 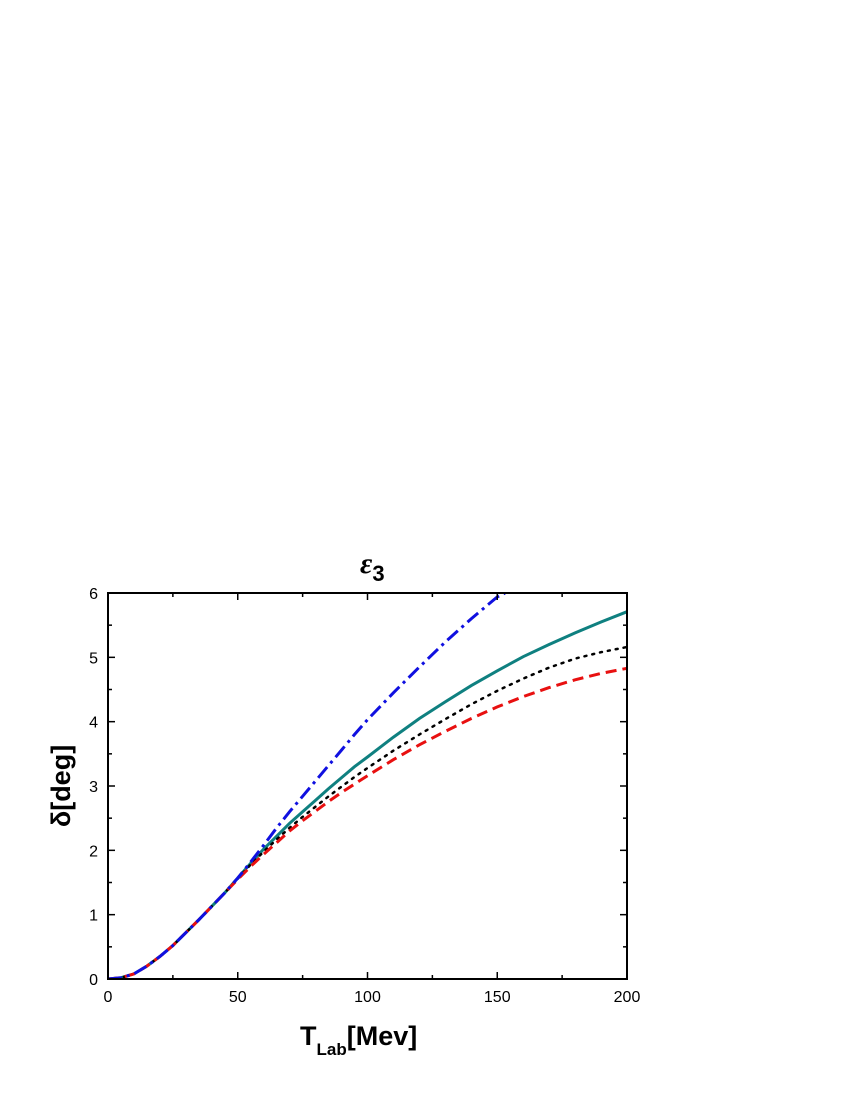 I want to click on y-tick-label: 5, so click(x=93, y=658).